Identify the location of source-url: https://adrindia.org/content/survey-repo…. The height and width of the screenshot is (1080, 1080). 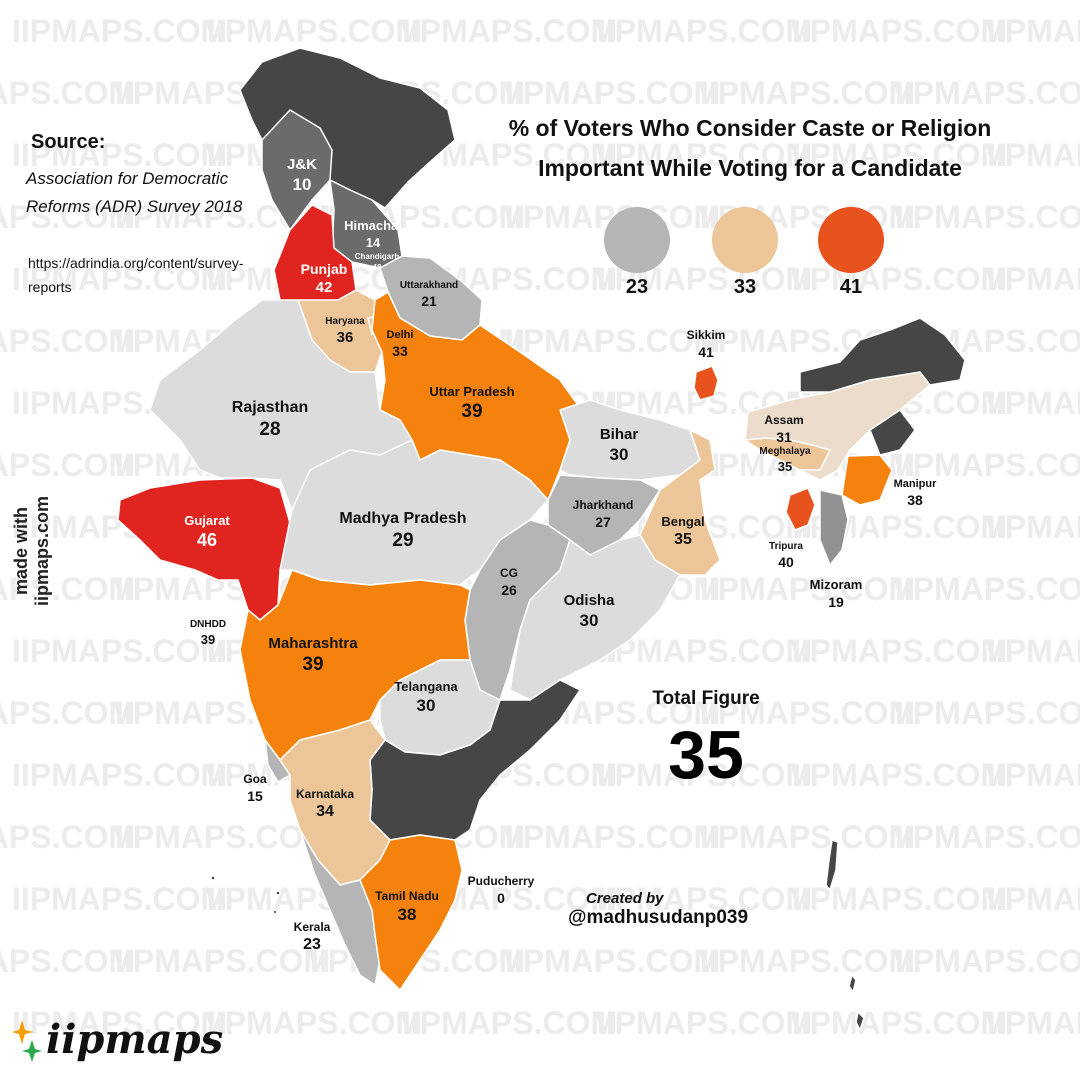
(136, 275).